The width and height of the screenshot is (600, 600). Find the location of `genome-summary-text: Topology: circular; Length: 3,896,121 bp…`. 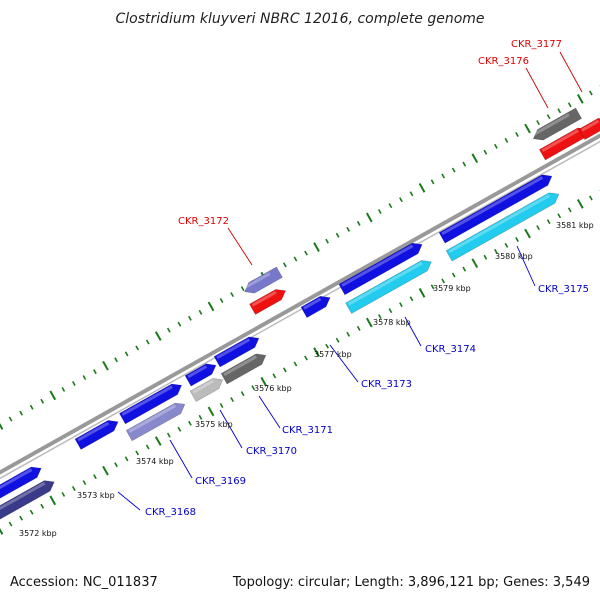

genome-summary-text: Topology: circular; Length: 3,896,121 bp… is located at coordinates (411, 582).